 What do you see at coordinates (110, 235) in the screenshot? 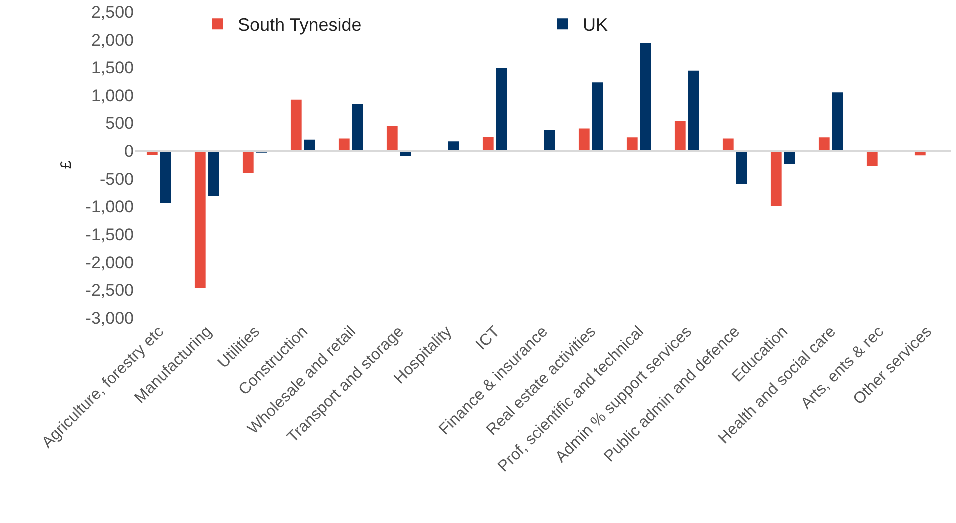
I see `y-tick-label: -1,500` at bounding box center [110, 235].